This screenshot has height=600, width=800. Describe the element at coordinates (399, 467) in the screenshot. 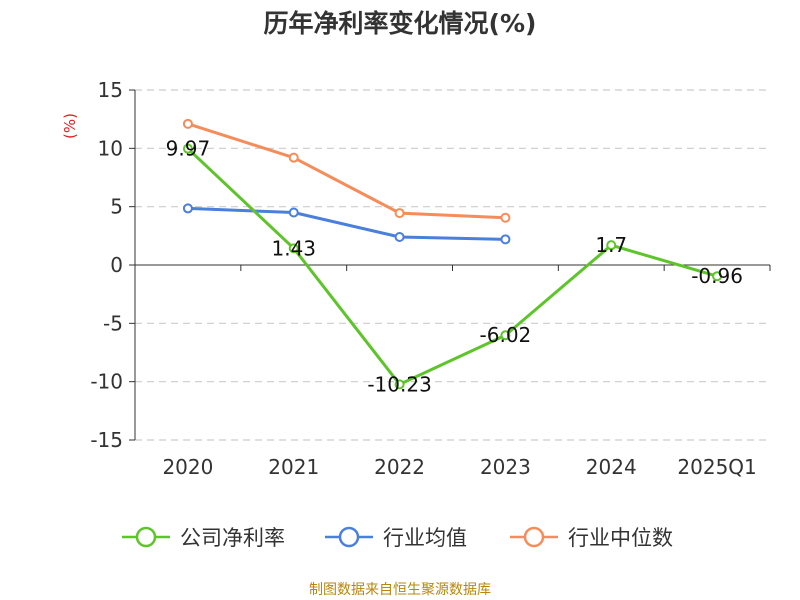

I see `x-tick-label: 2022` at that location.